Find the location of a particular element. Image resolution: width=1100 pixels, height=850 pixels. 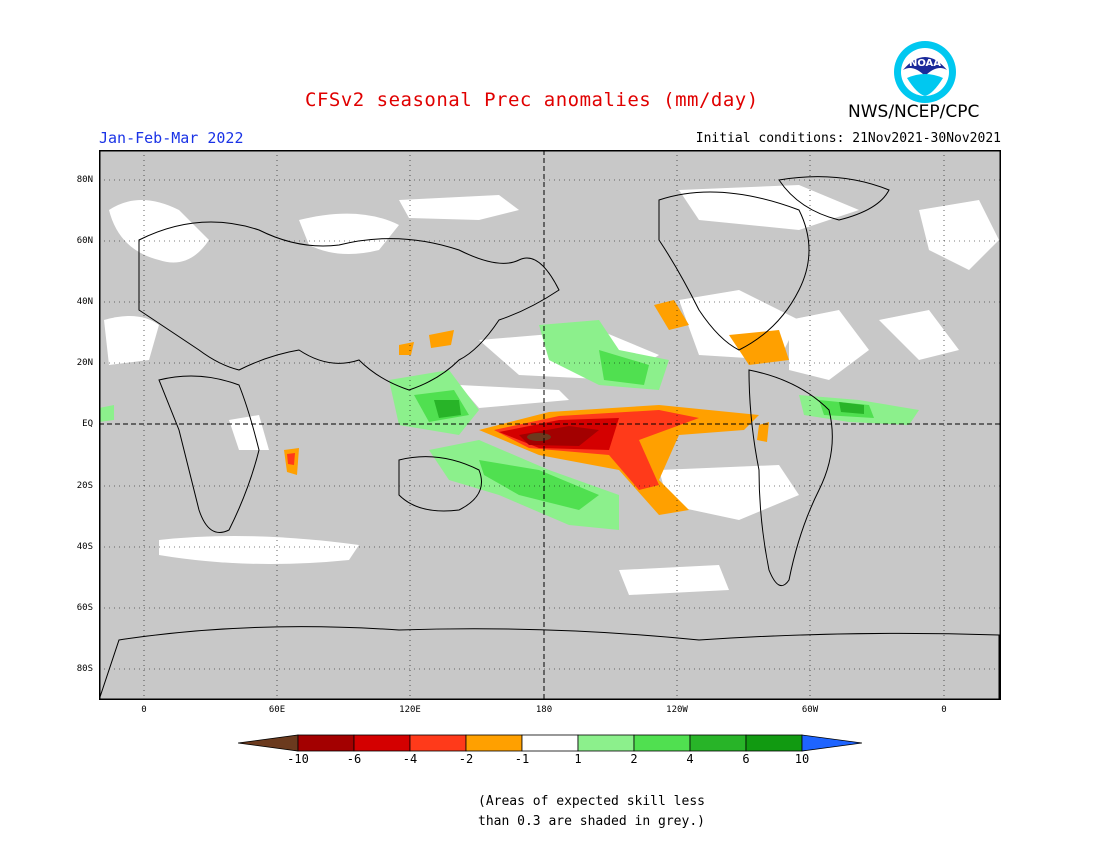

lat-label: 60S is located at coordinates (84, 608).